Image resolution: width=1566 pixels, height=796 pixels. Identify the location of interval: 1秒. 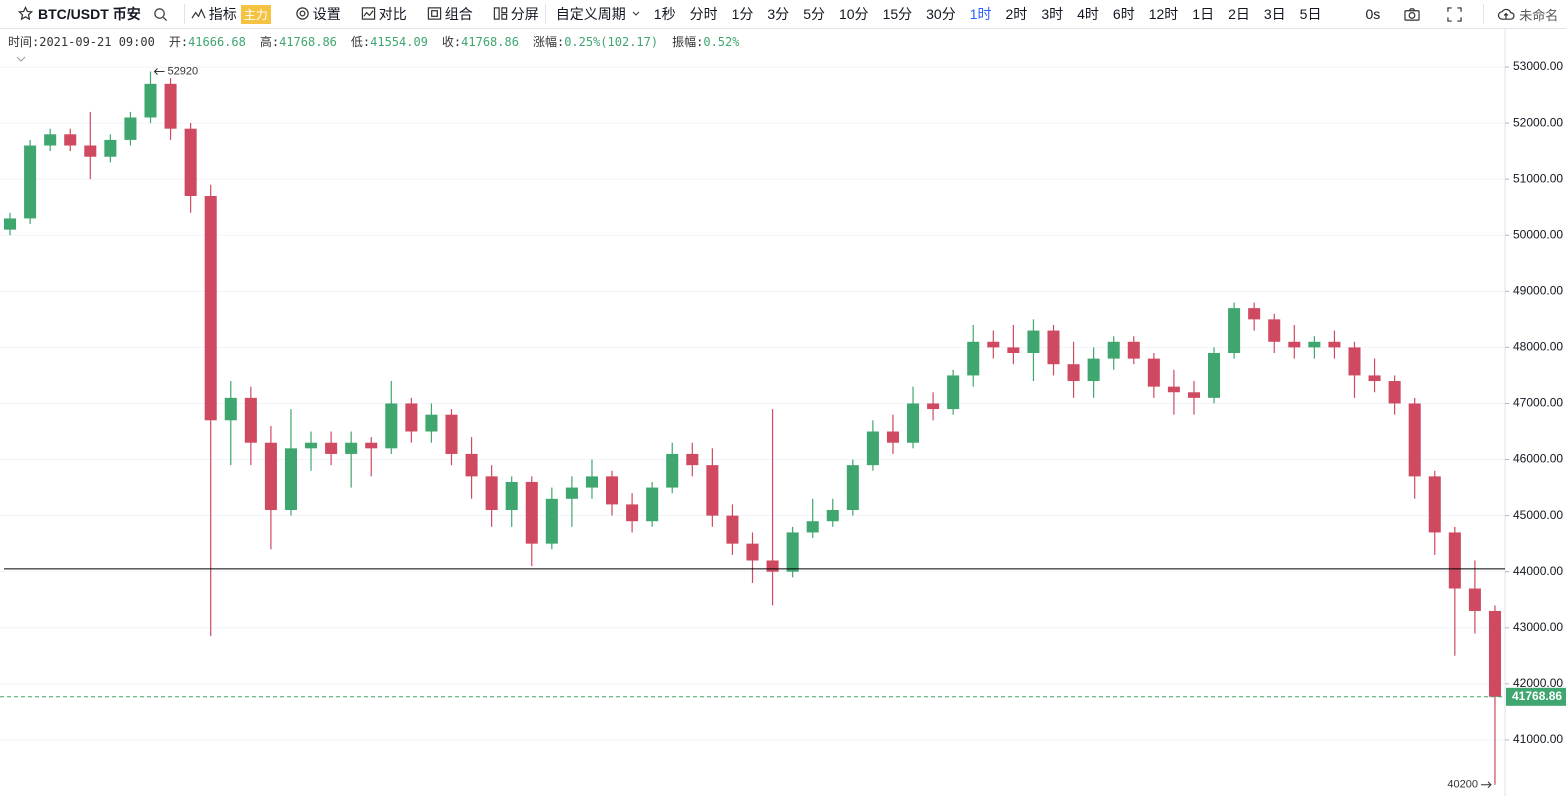
(664, 14).